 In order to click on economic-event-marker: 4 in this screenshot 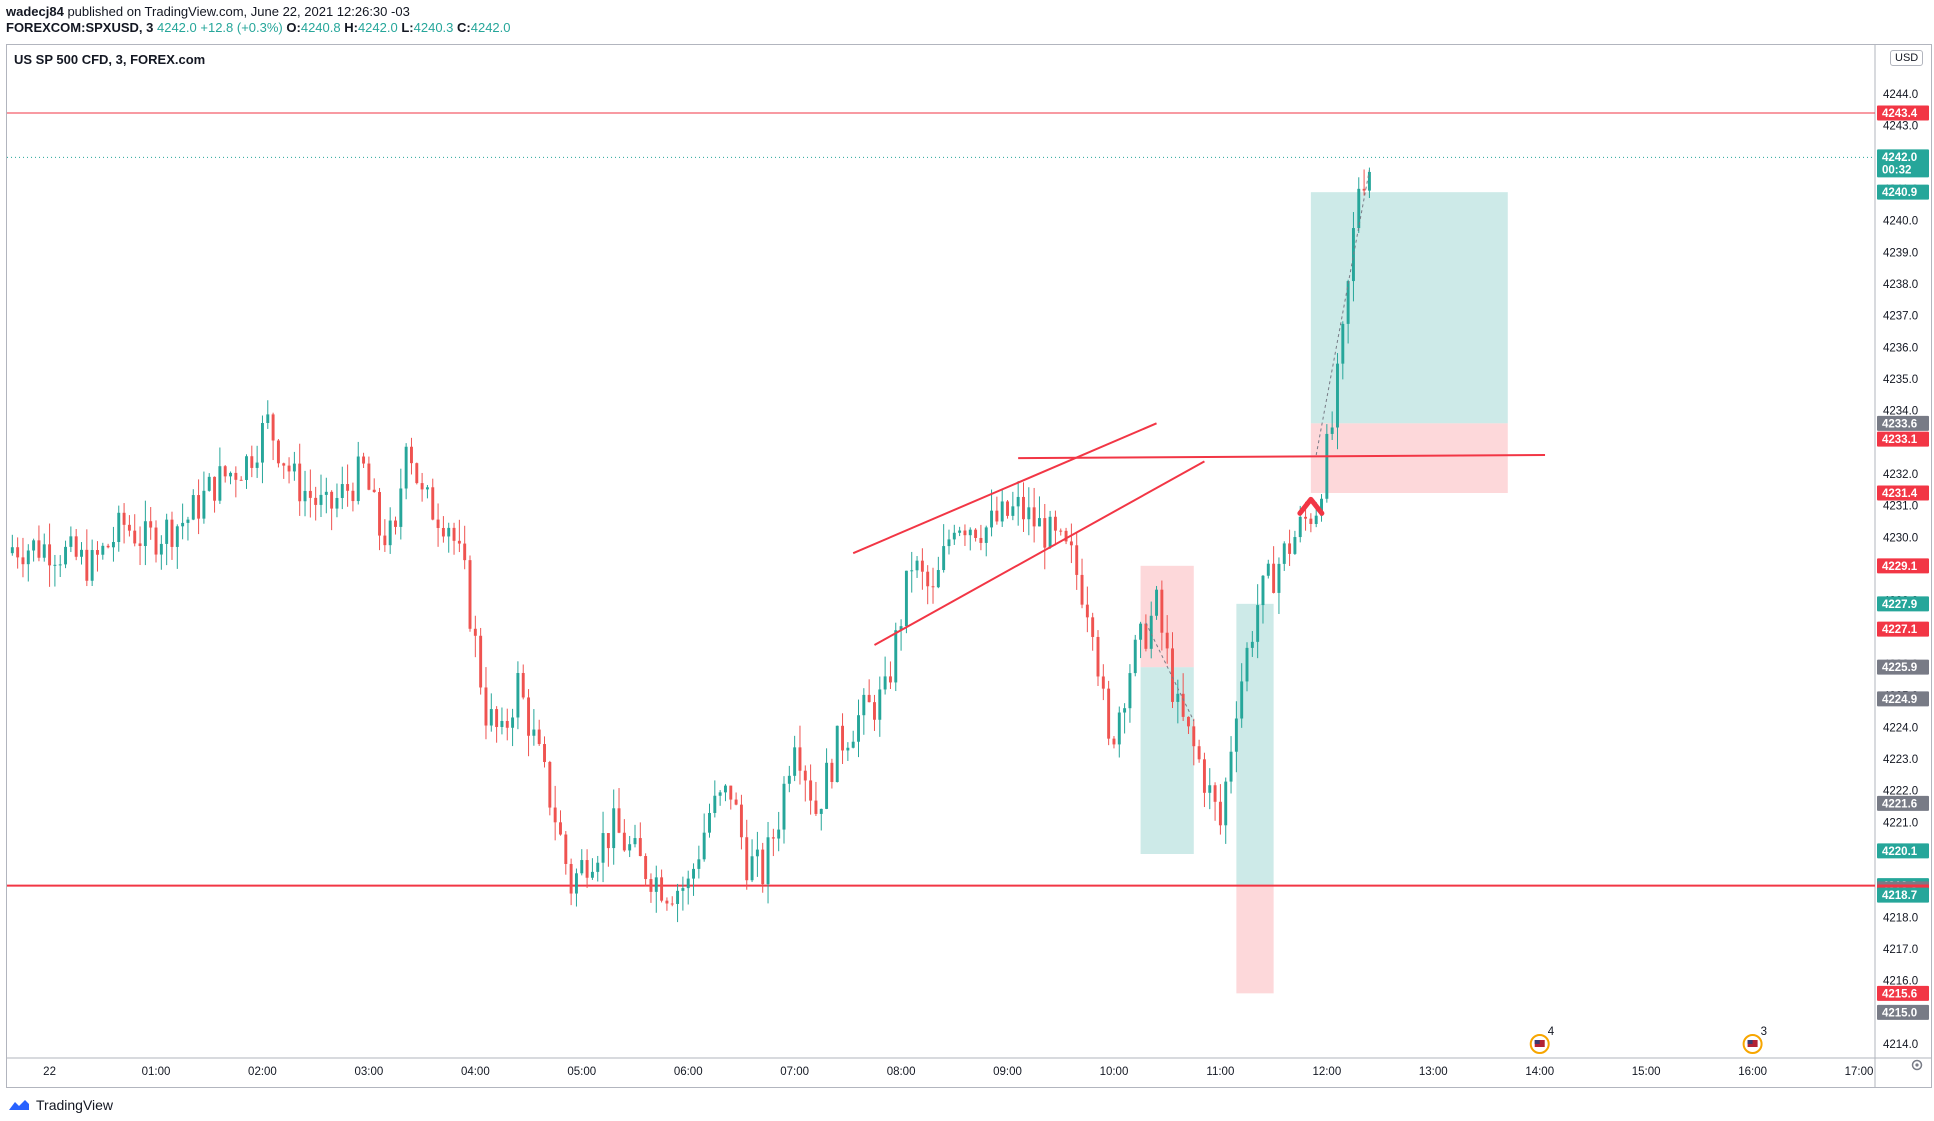, I will do `click(1542, 1040)`.